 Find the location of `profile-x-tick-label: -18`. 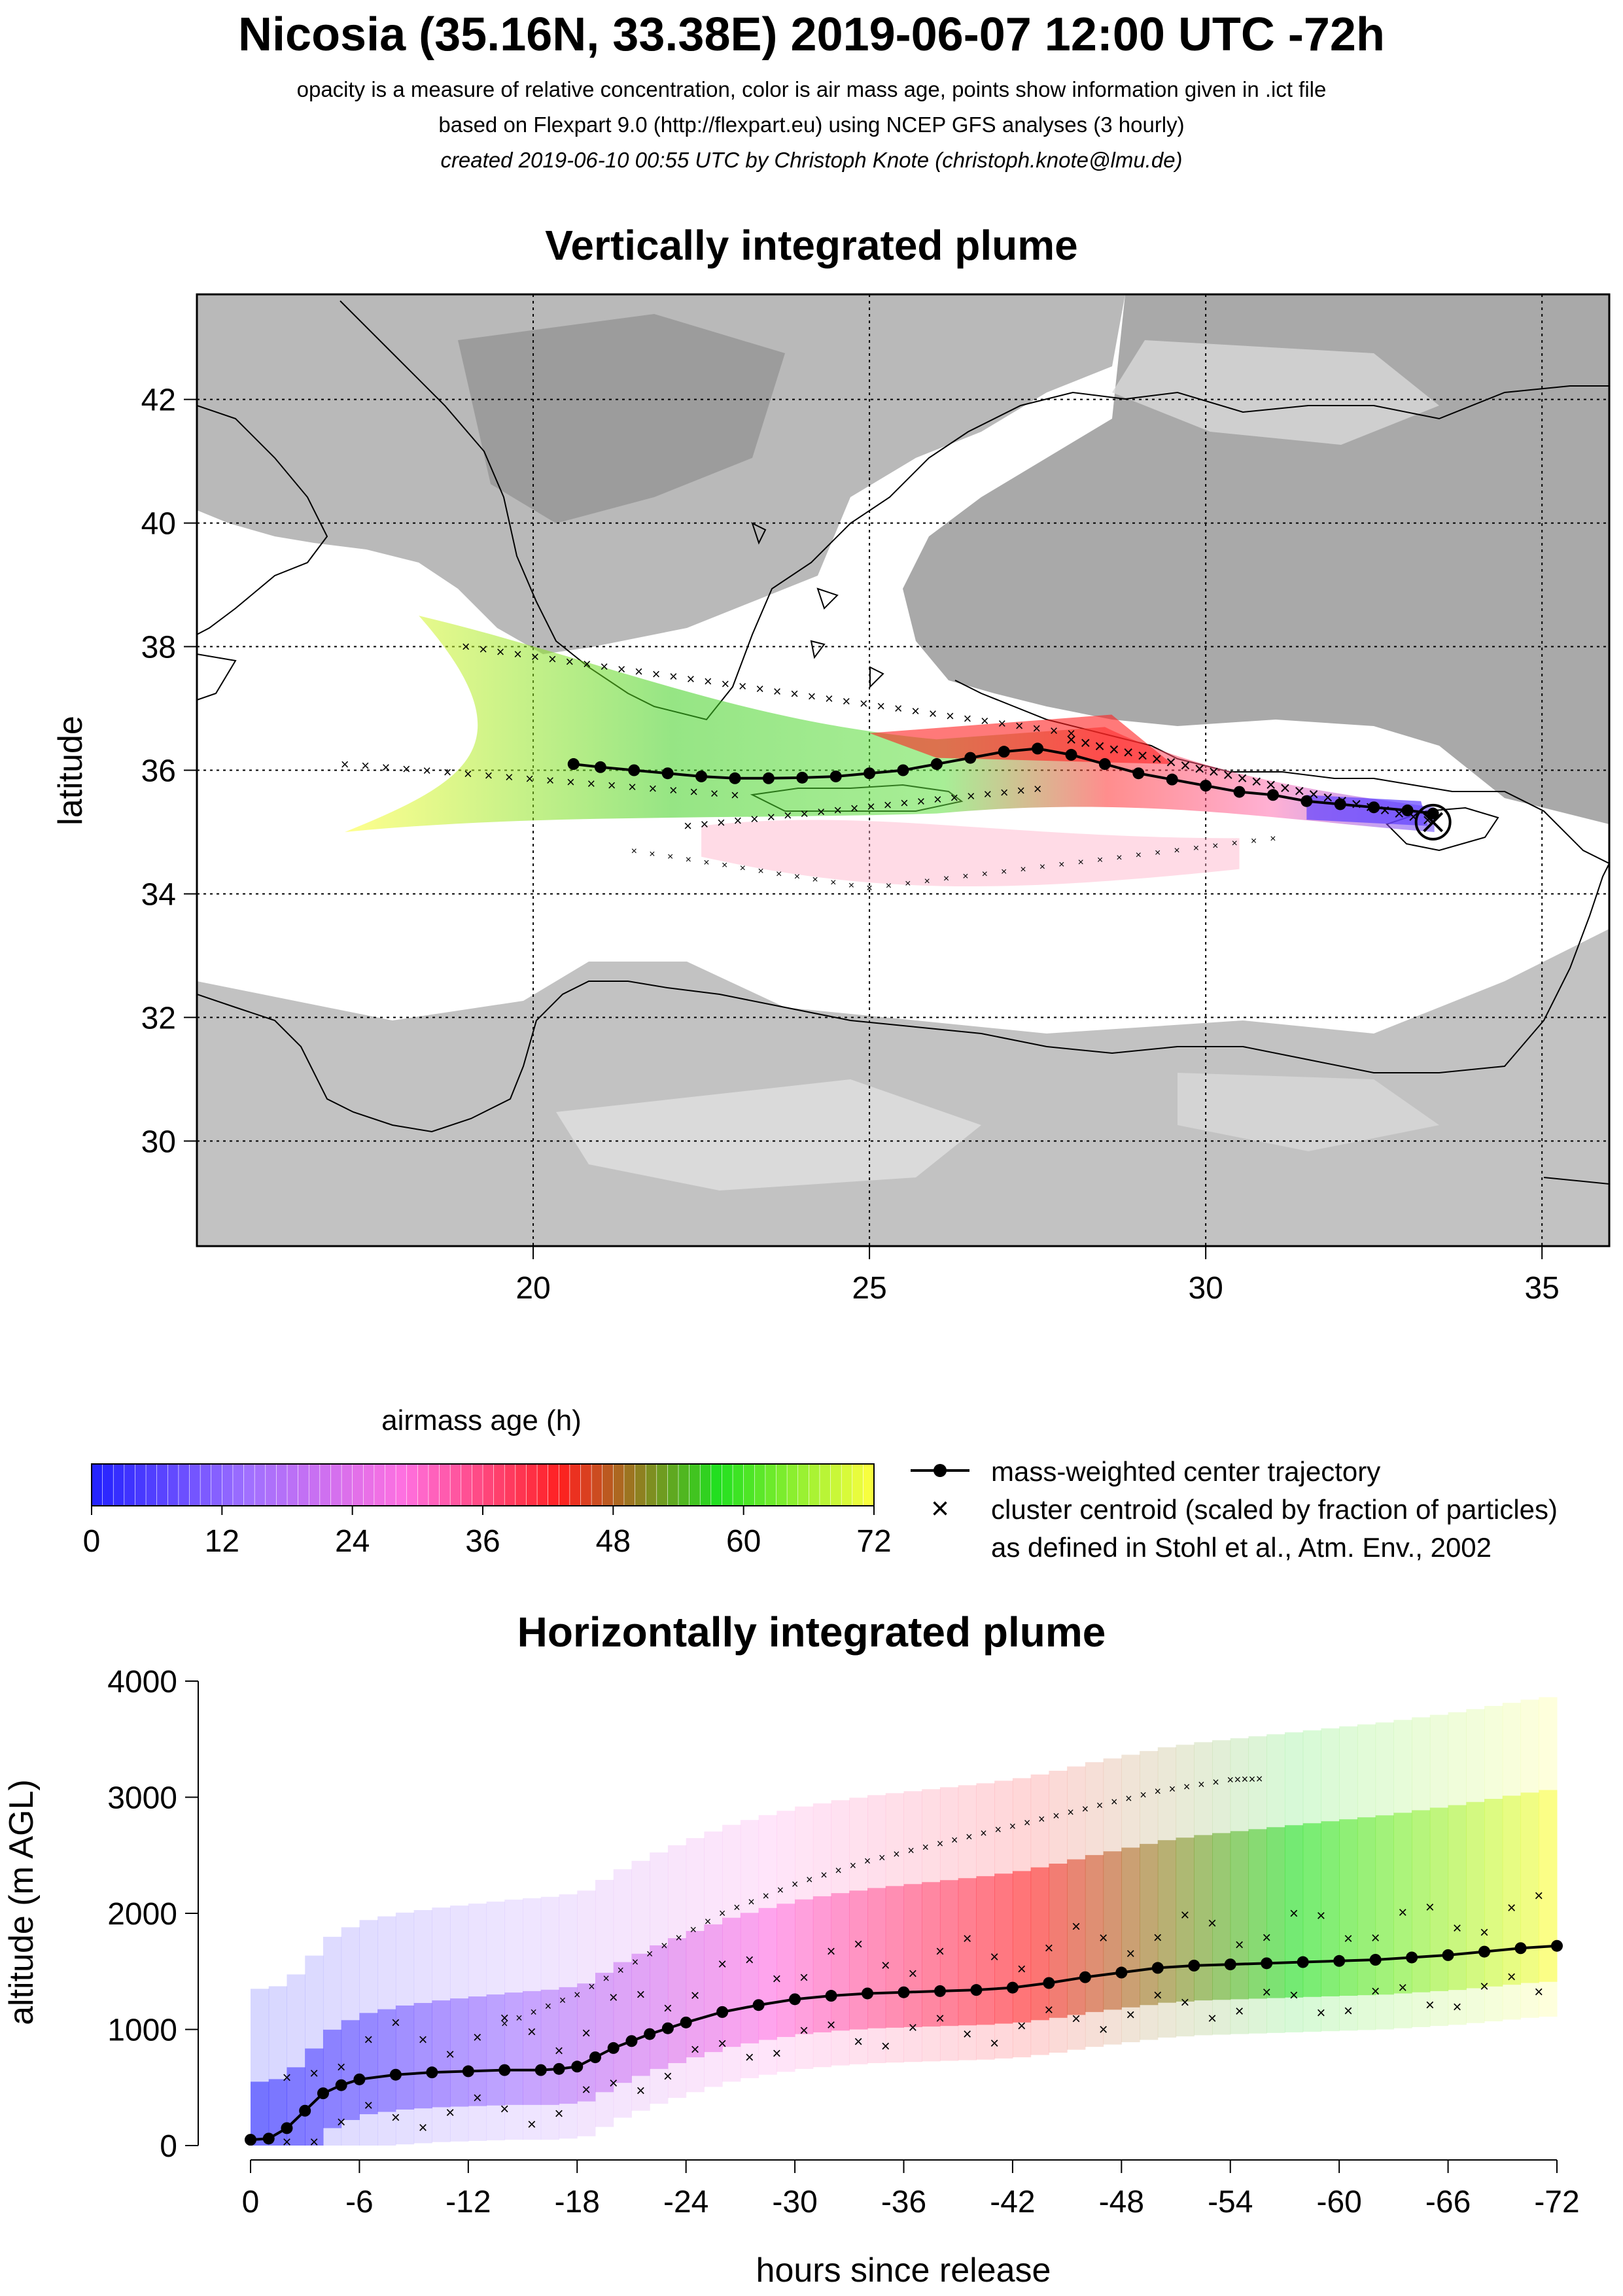

profile-x-tick-label: -18 is located at coordinates (577, 2202).